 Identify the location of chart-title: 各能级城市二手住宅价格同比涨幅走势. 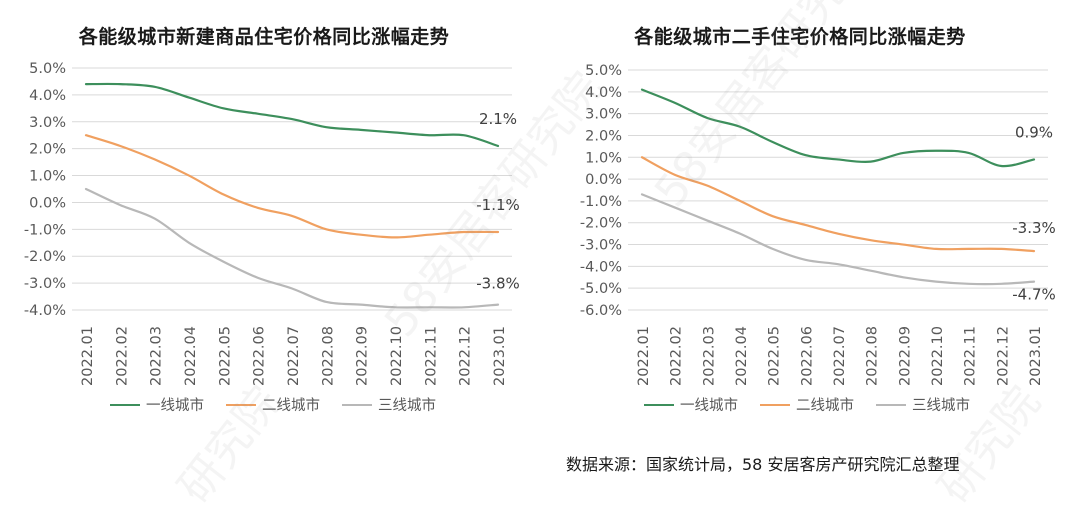
(800, 37).